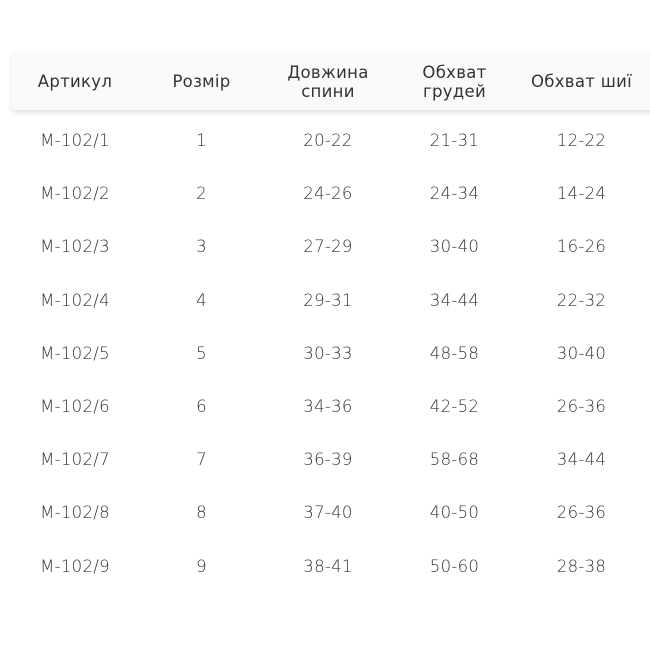  Describe the element at coordinates (201, 353) in the screenshot. I see `table-cell: 5` at that location.